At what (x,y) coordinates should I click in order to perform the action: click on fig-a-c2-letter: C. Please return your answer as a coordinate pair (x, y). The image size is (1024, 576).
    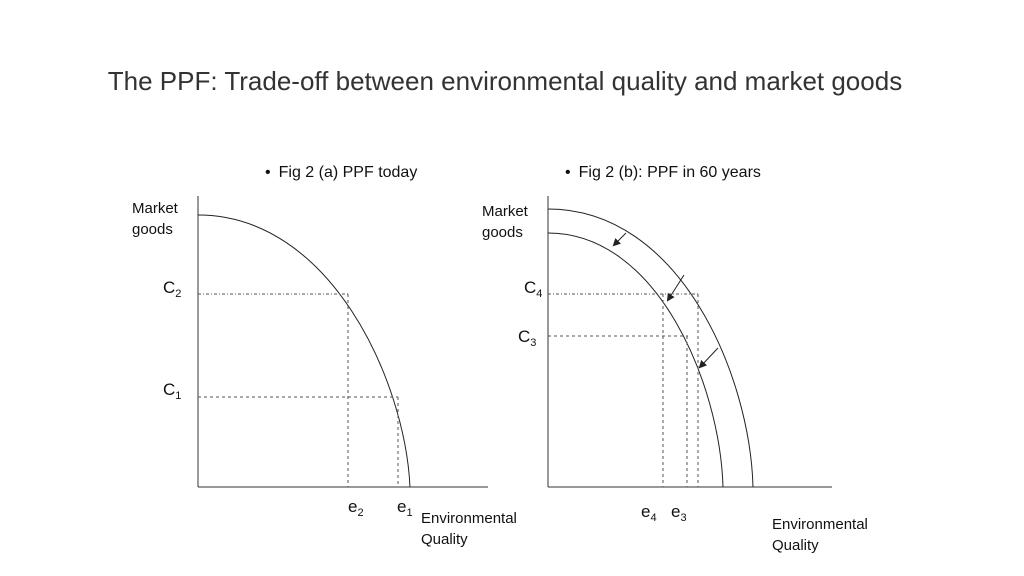
    Looking at the image, I should click on (169, 287).